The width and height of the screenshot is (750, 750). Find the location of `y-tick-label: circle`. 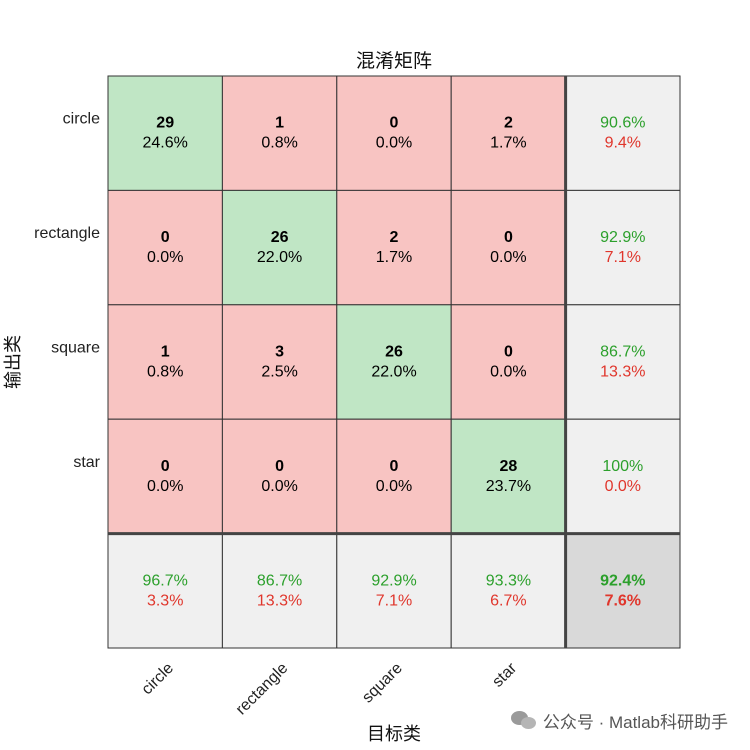

y-tick-label: circle is located at coordinates (81, 119).